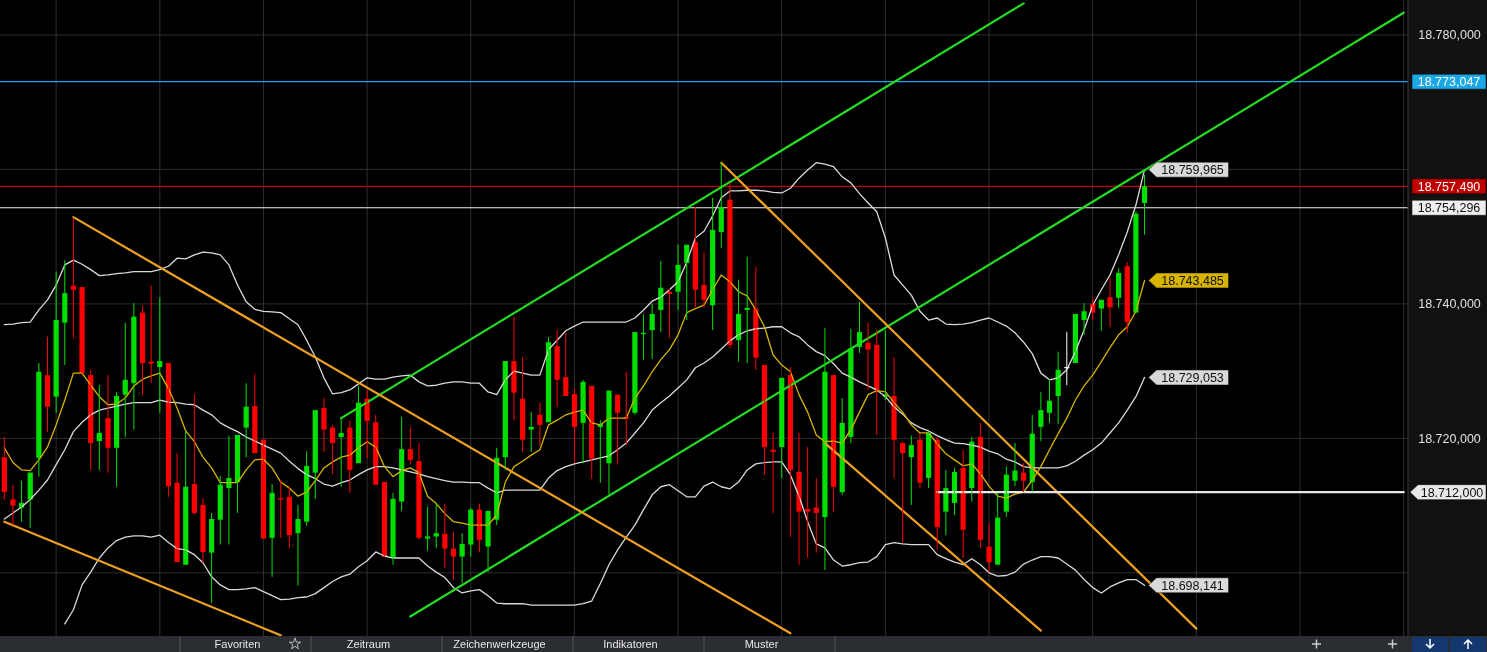  I want to click on y-tick-label: 18.720,000, so click(1449, 438).